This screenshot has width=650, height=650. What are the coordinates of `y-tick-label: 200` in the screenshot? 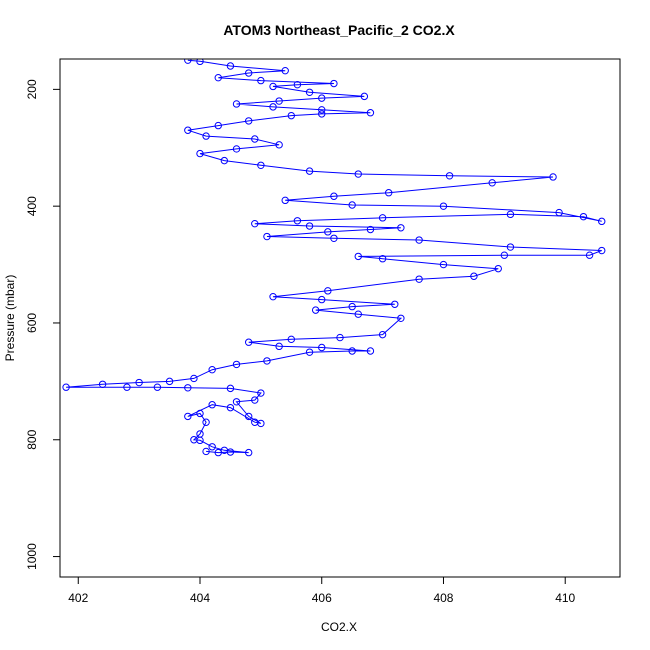 It's located at (32, 89).